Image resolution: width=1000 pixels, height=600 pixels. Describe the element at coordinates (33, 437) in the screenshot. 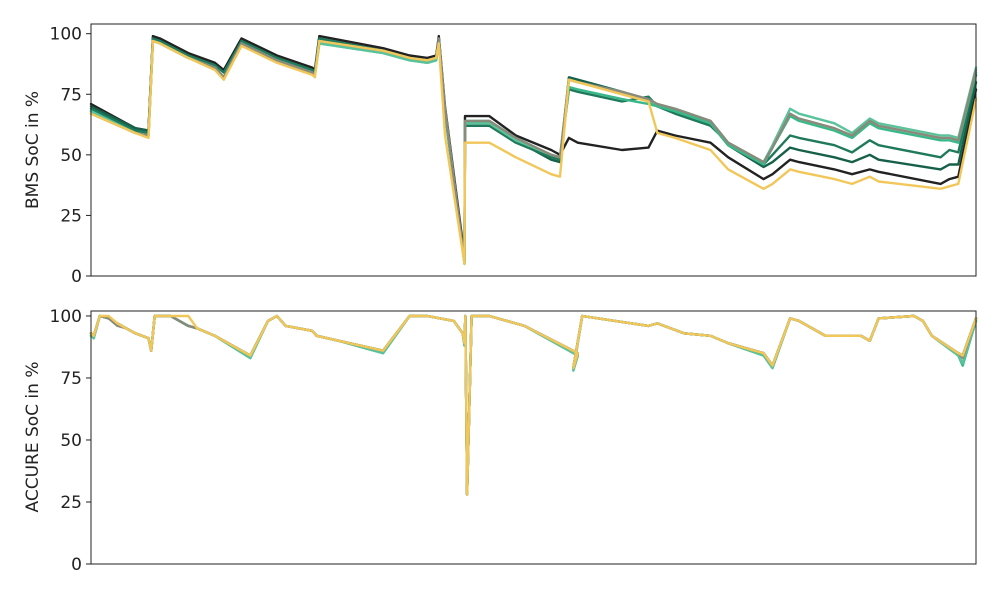

I see `y-axis-label: ACCURE SoC in %` at that location.